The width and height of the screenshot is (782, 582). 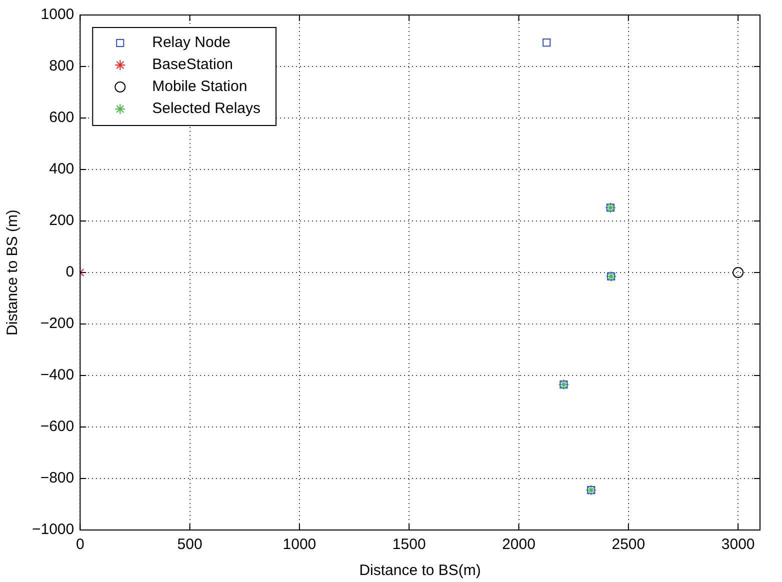 I want to click on x-tick-label: 2500, so click(x=629, y=545).